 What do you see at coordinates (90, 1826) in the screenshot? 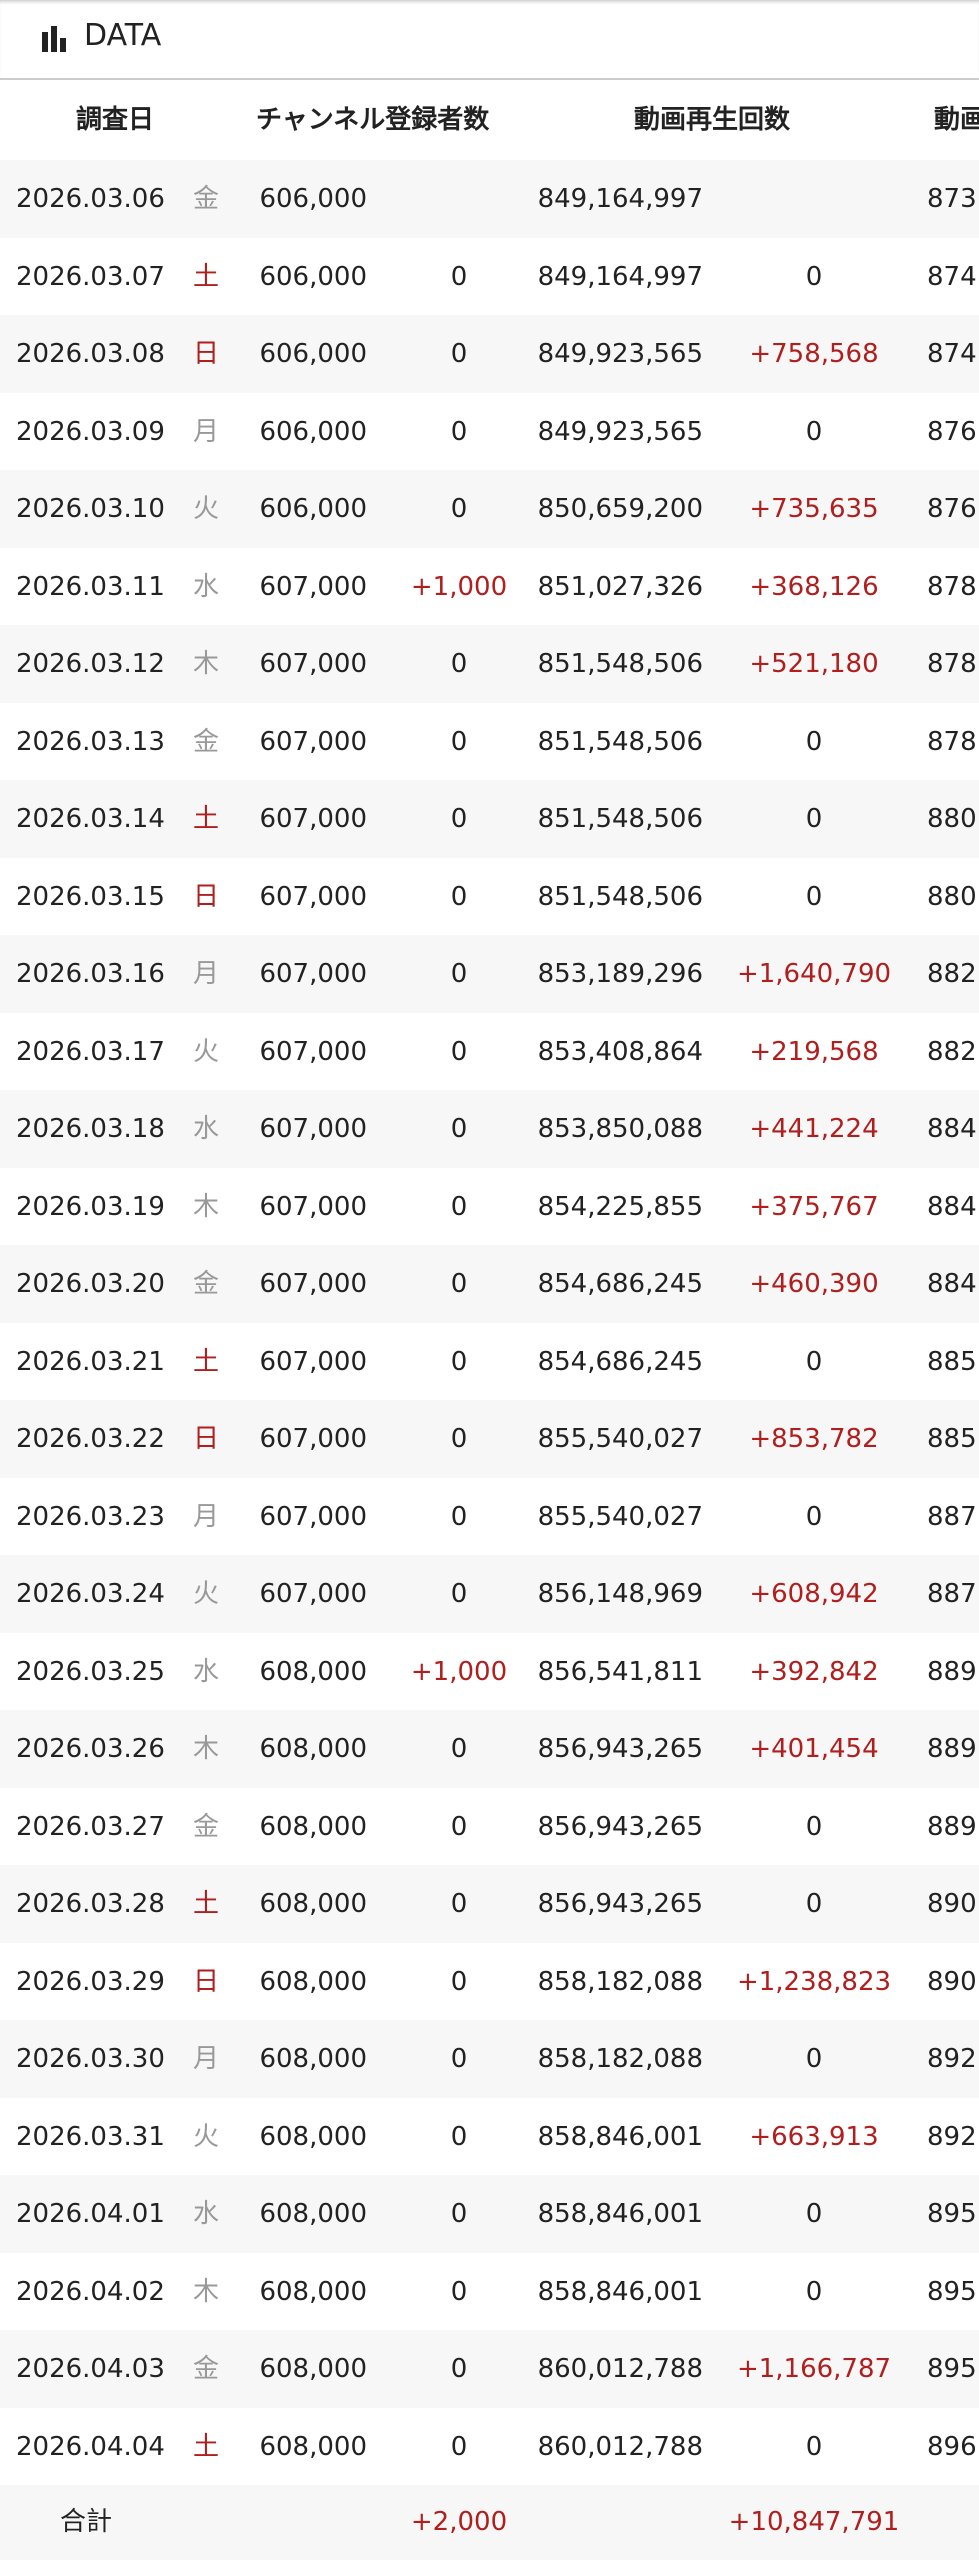
I see `date: 2026.03.27` at bounding box center [90, 1826].